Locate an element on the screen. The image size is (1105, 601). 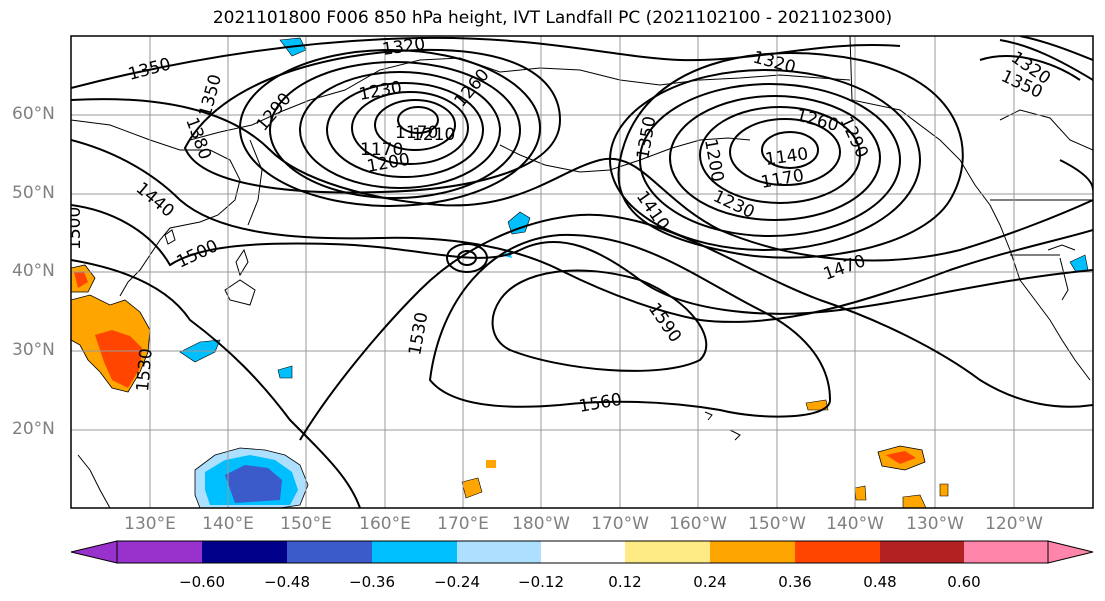
colorbar is located at coordinates (582, 552).